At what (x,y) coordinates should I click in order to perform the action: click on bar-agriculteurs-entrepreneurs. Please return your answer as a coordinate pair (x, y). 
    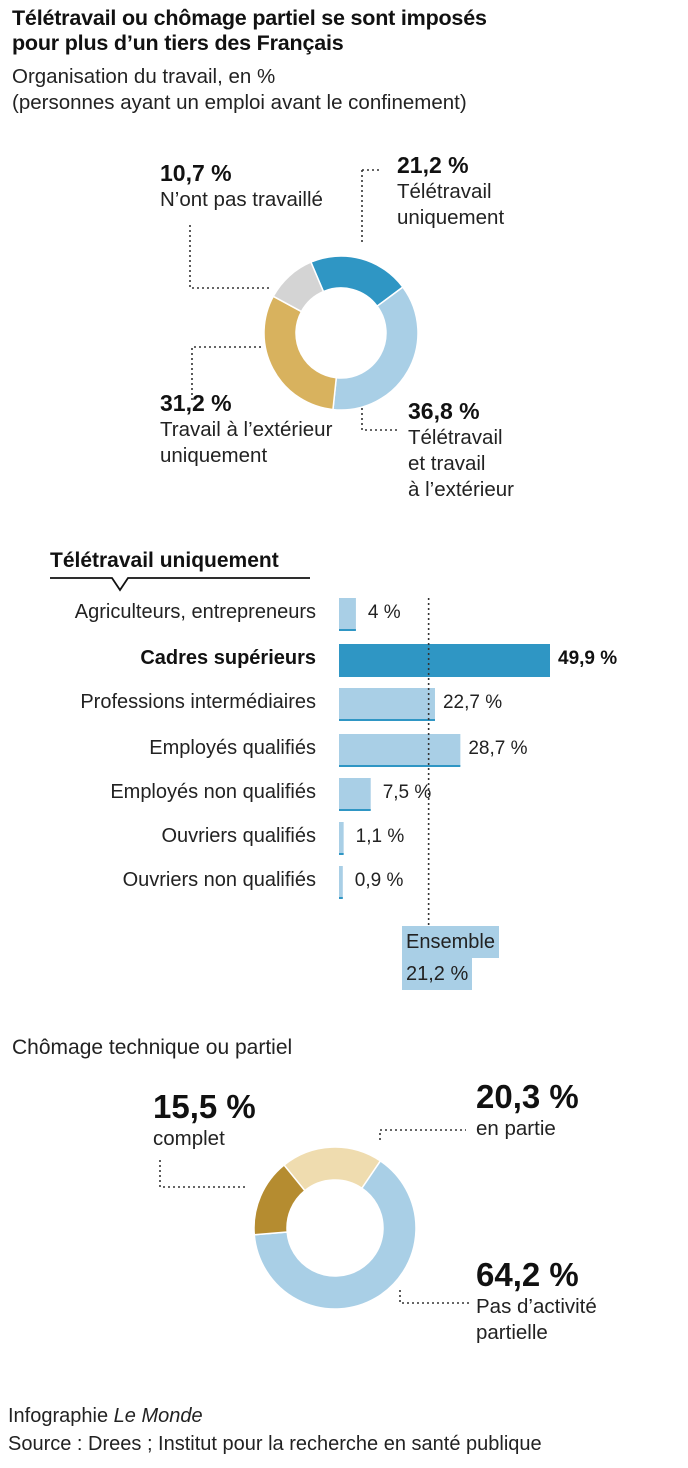
    Looking at the image, I should click on (347, 614).